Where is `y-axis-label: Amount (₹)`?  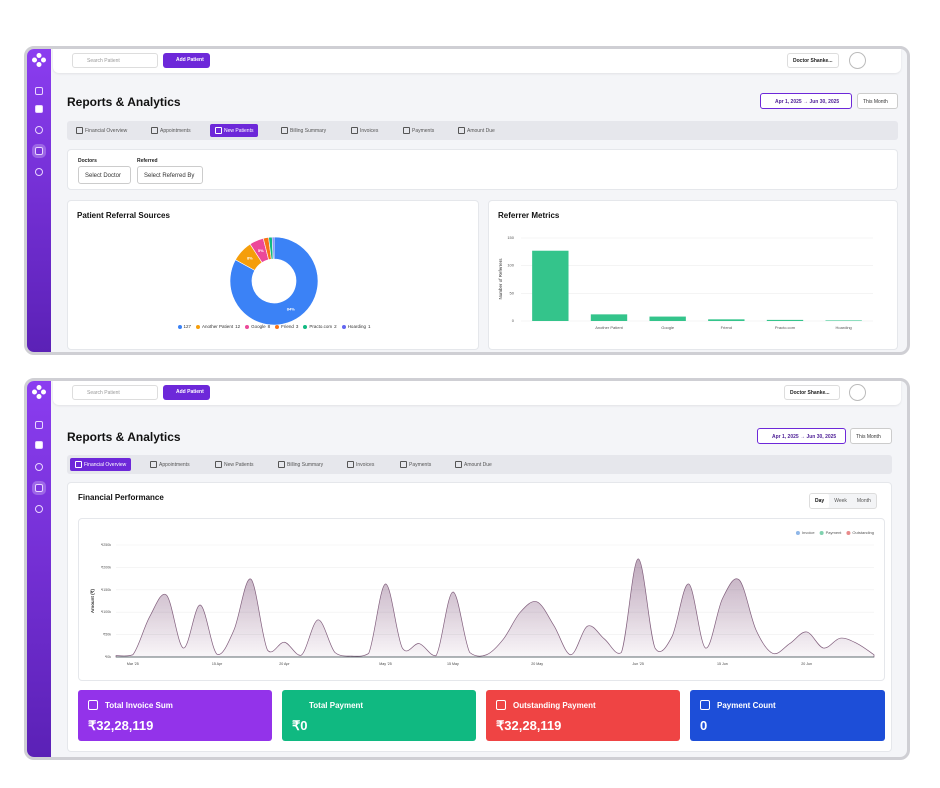 y-axis-label: Amount (₹) is located at coordinates (92, 600).